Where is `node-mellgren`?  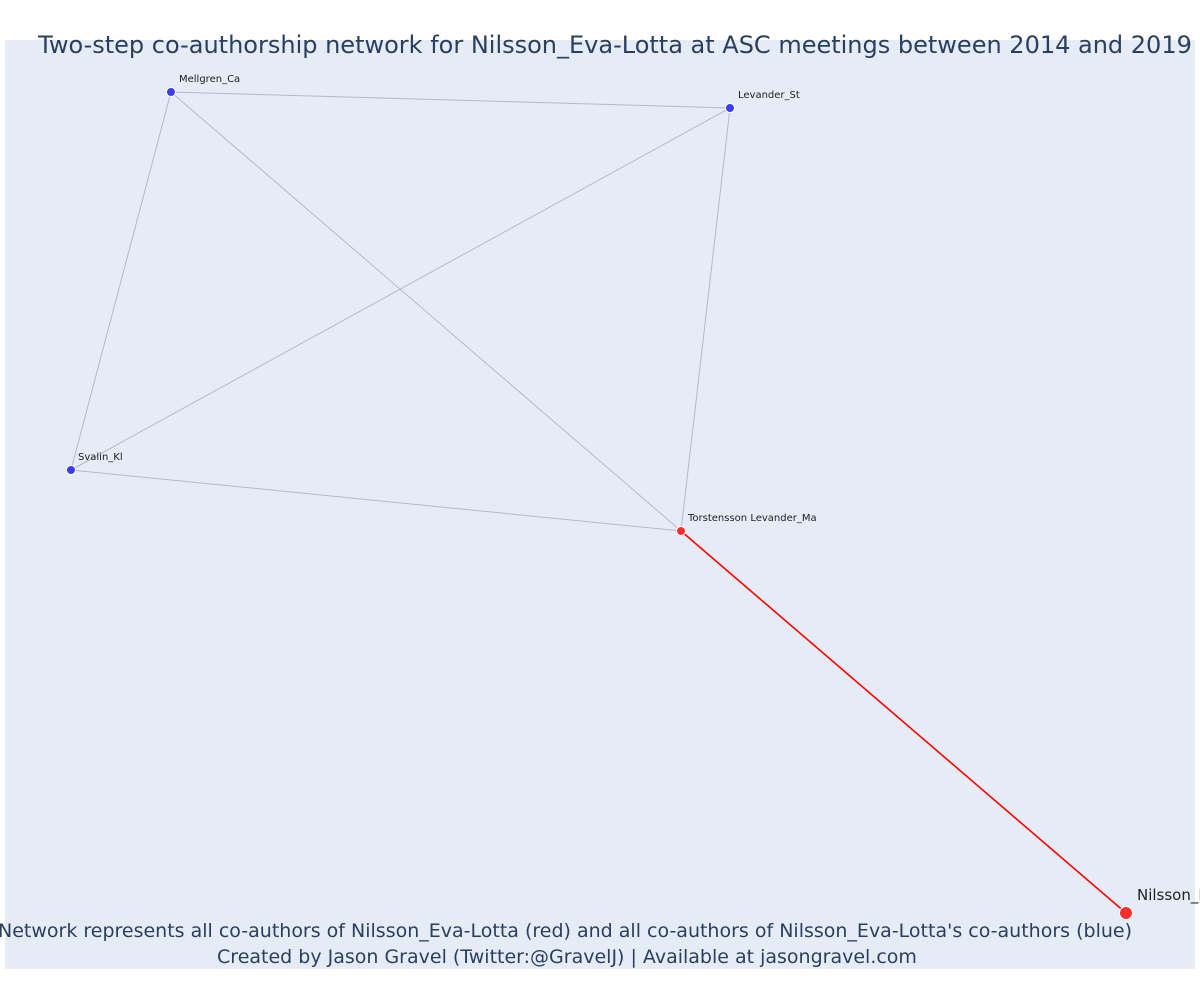
node-mellgren is located at coordinates (171, 92).